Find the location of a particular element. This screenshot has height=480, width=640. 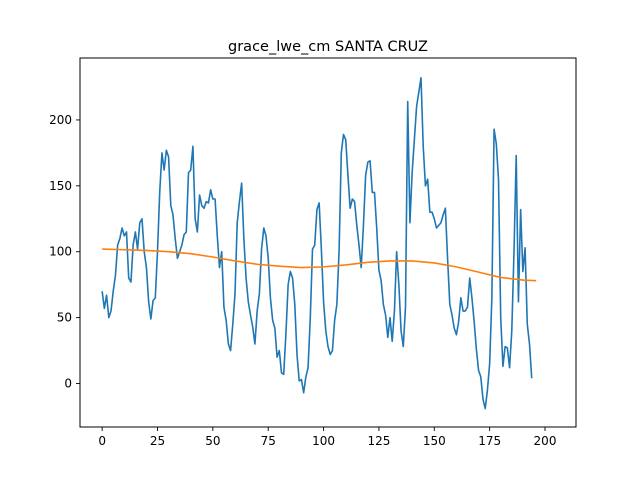

x-tick-label: 0 is located at coordinates (102, 441).